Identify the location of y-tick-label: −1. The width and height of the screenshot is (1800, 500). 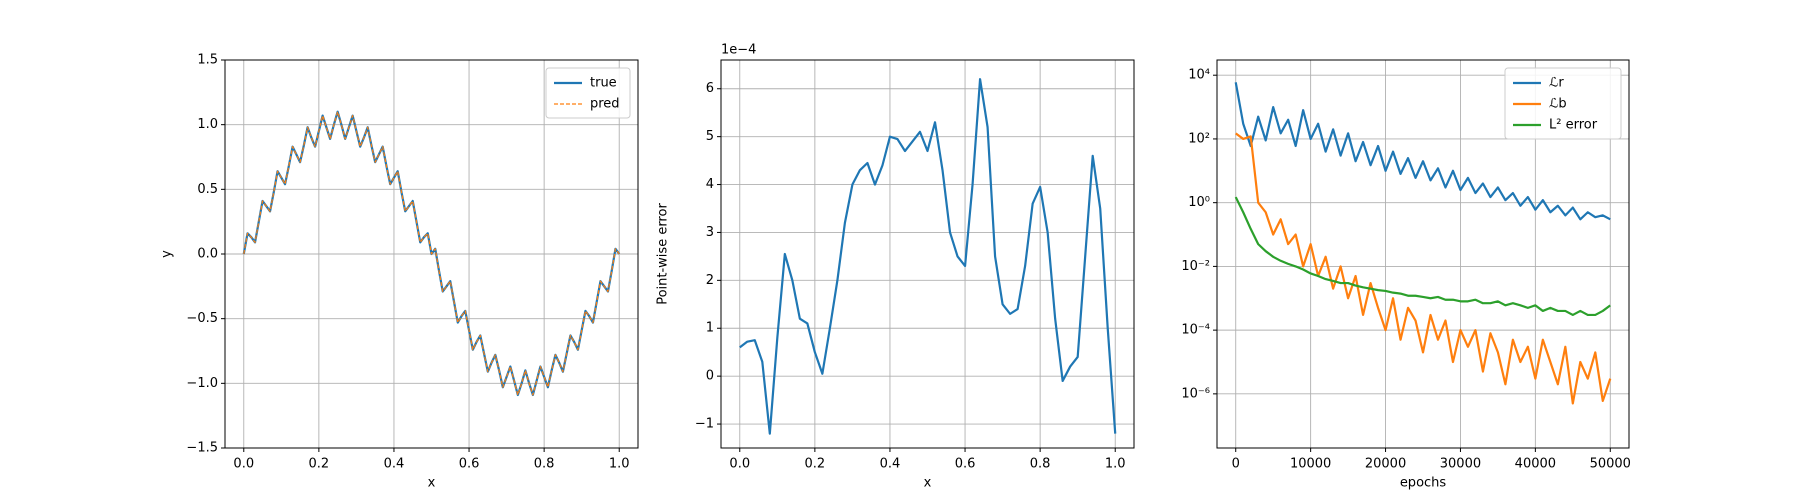
(704, 424).